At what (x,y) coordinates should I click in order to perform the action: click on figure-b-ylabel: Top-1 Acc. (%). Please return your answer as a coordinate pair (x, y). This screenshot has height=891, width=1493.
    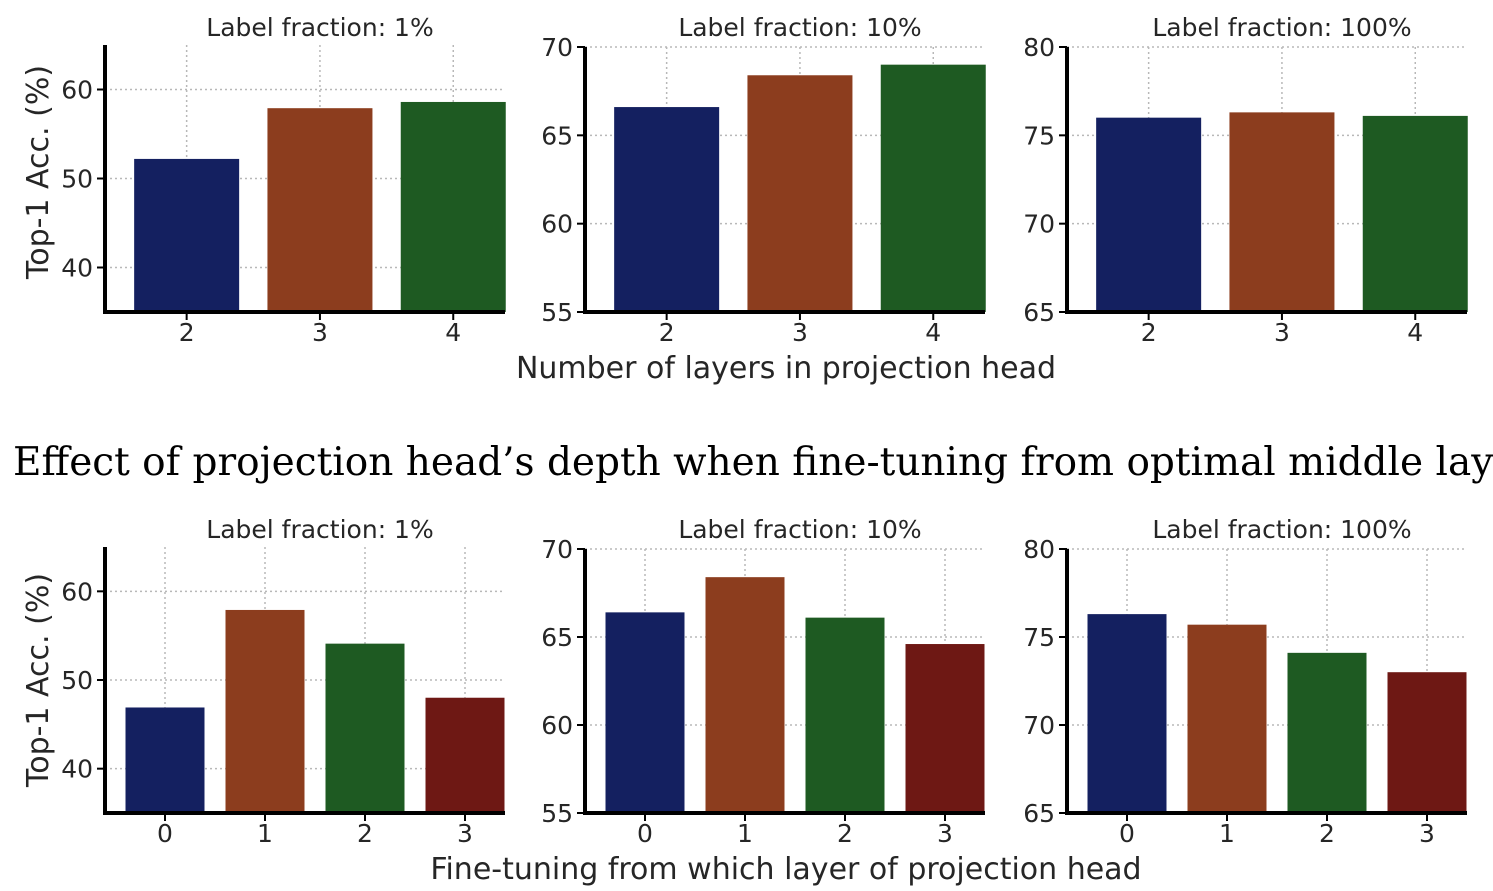
    Looking at the image, I should click on (38, 680).